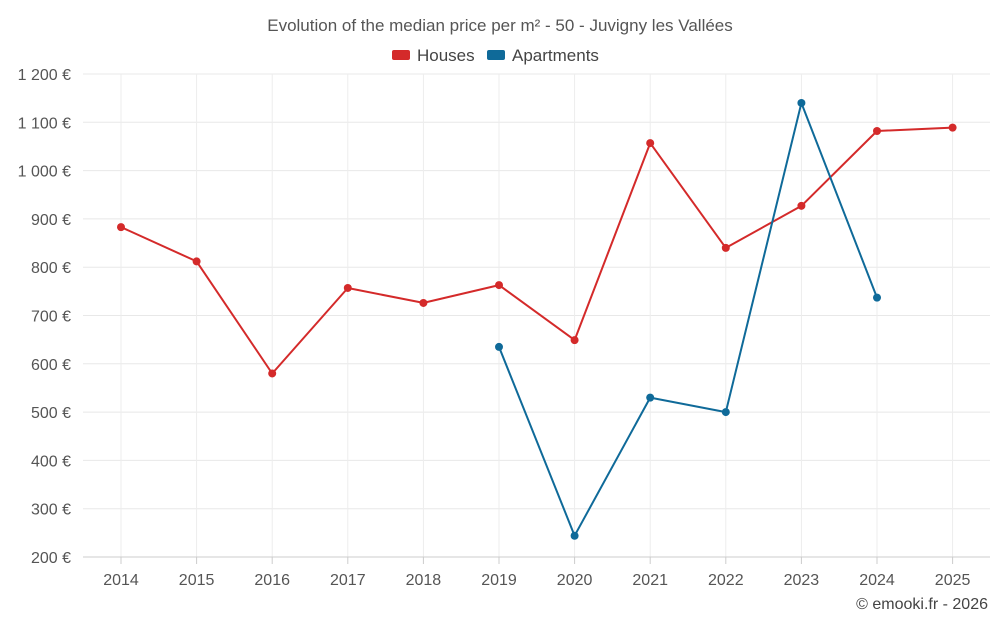 The image size is (1000, 625). I want to click on x-tick-label: 2018, so click(424, 580).